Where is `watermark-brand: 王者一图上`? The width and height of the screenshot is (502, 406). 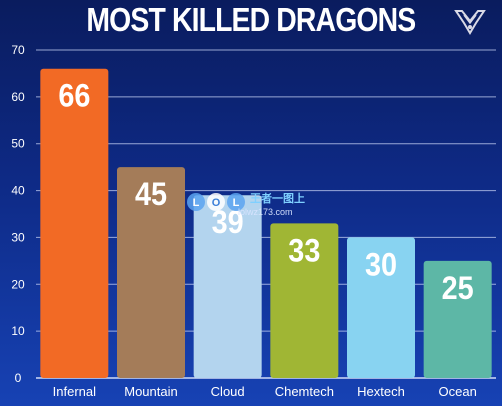
watermark-brand: 王者一图上 is located at coordinates (277, 198).